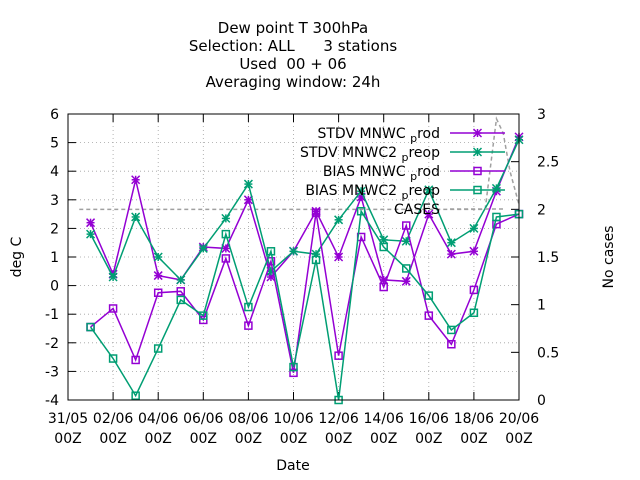  What do you see at coordinates (54, 201) in the screenshot?
I see `y-tick-label: 3` at bounding box center [54, 201].